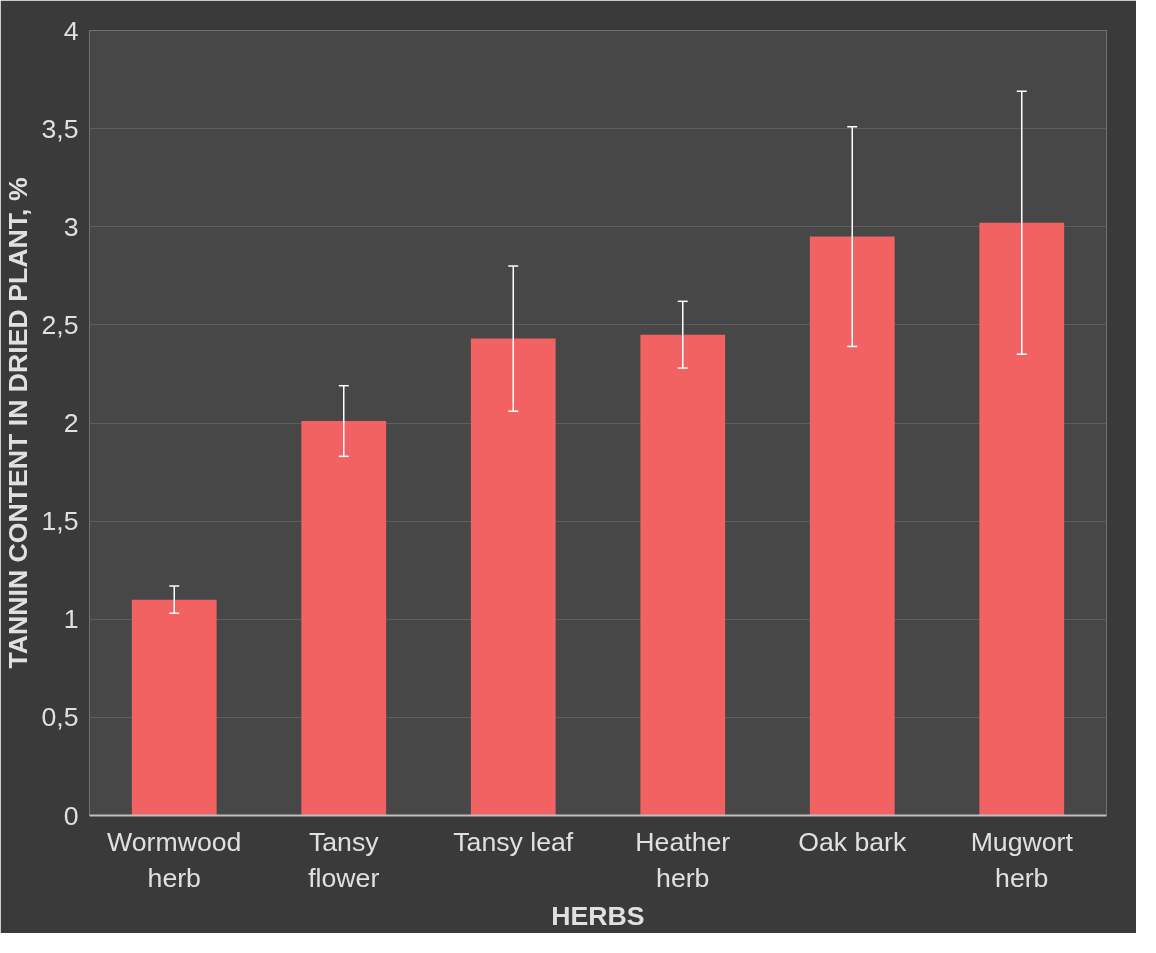  I want to click on x-tick-label: Tansy flower, so click(344, 859).